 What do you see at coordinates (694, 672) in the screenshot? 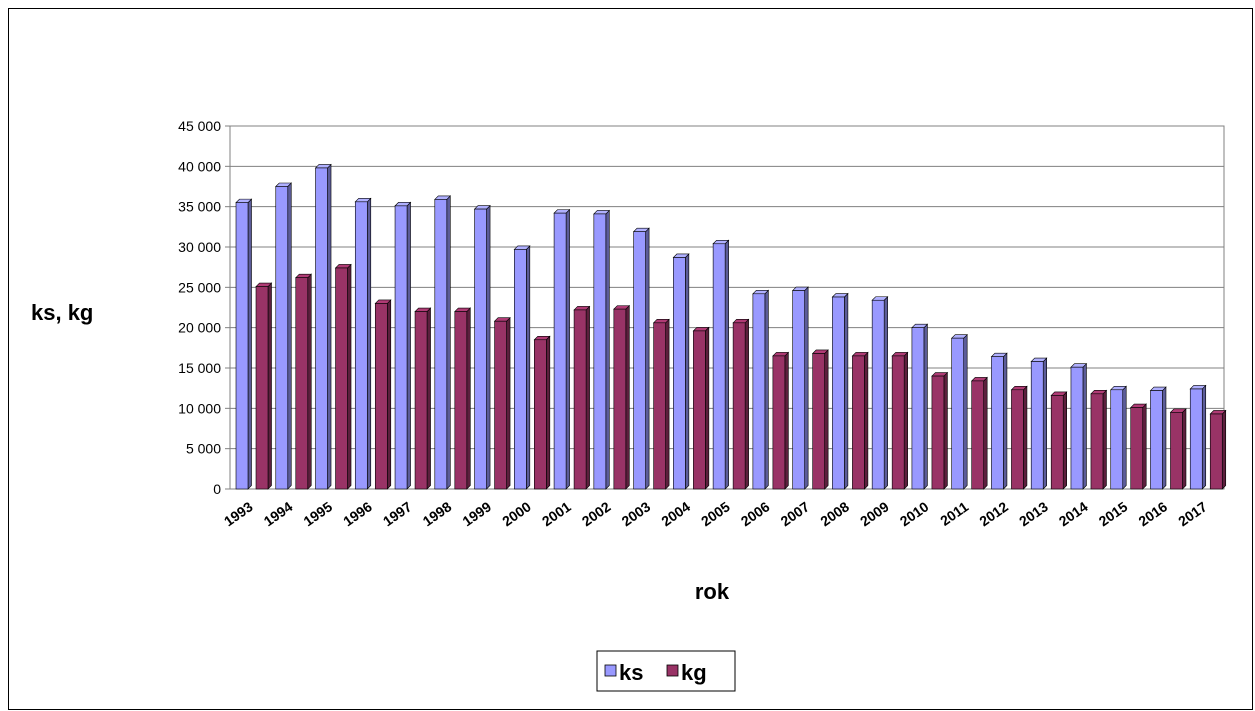
I see `legend-label-kg: kg` at bounding box center [694, 672].